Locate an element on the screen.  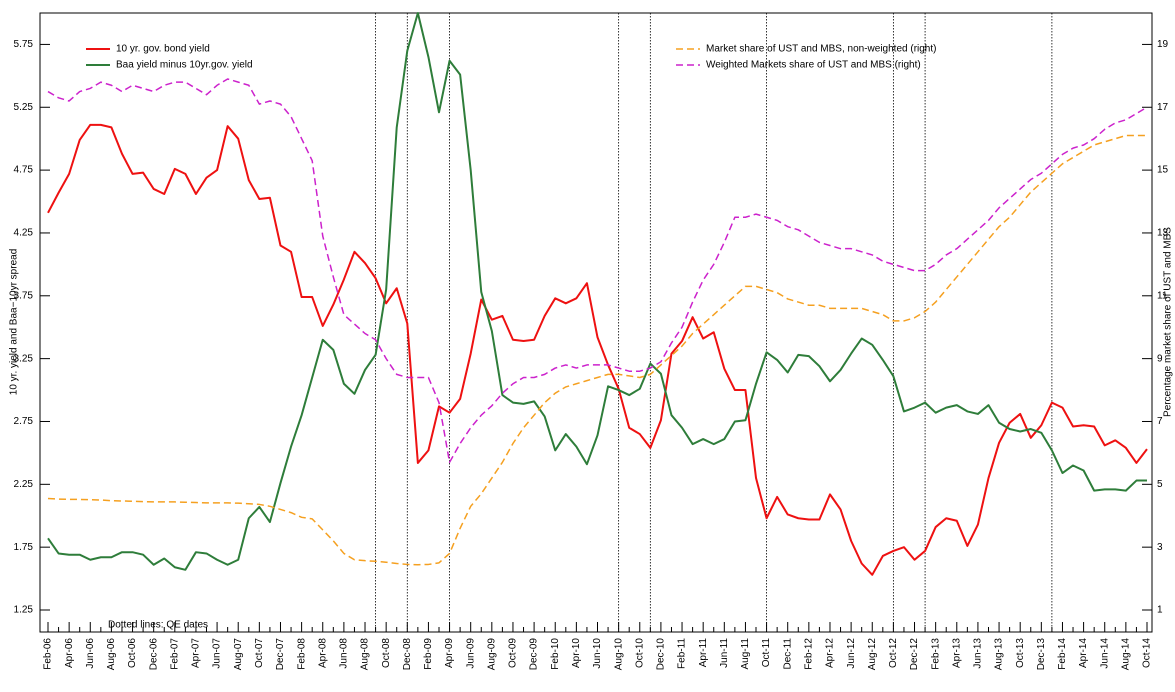
x-tick-label: Dec-09 is located at coordinates (534, 654).